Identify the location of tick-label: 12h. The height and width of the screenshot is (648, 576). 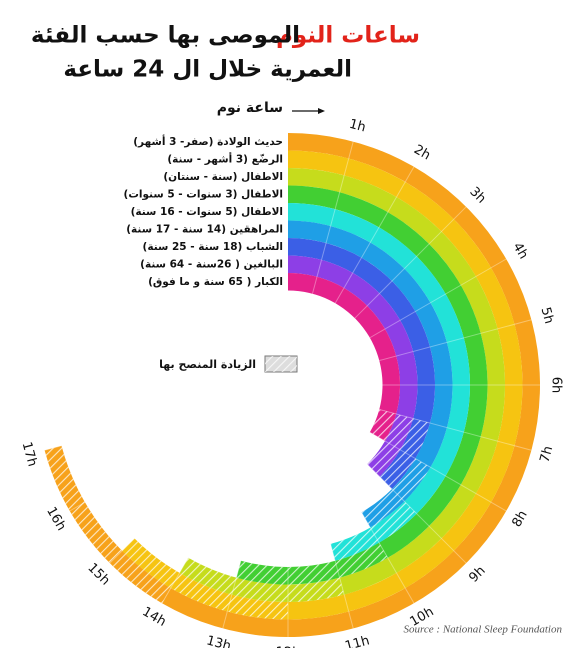
(288, 647).